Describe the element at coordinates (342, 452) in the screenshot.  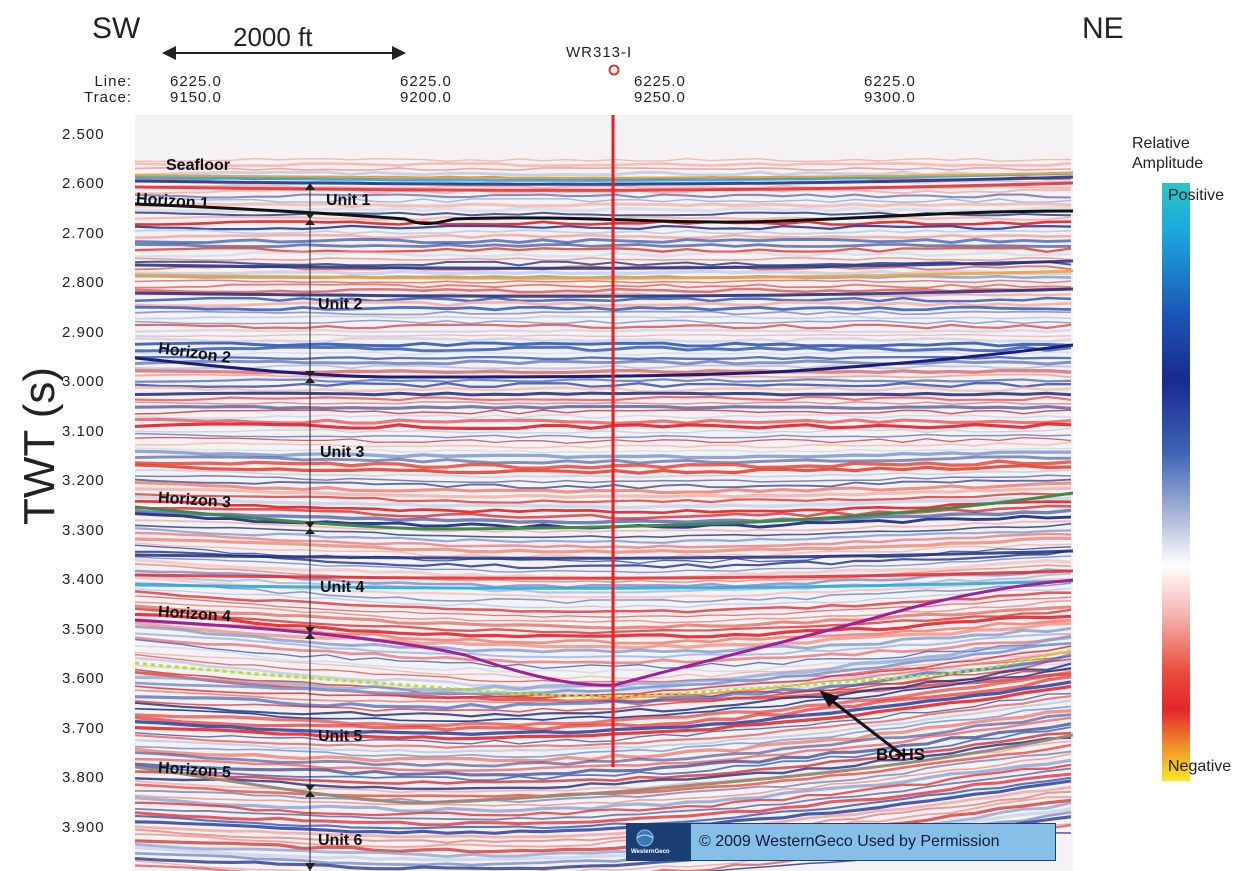
I see `unit-3-label: Unit 3` at that location.